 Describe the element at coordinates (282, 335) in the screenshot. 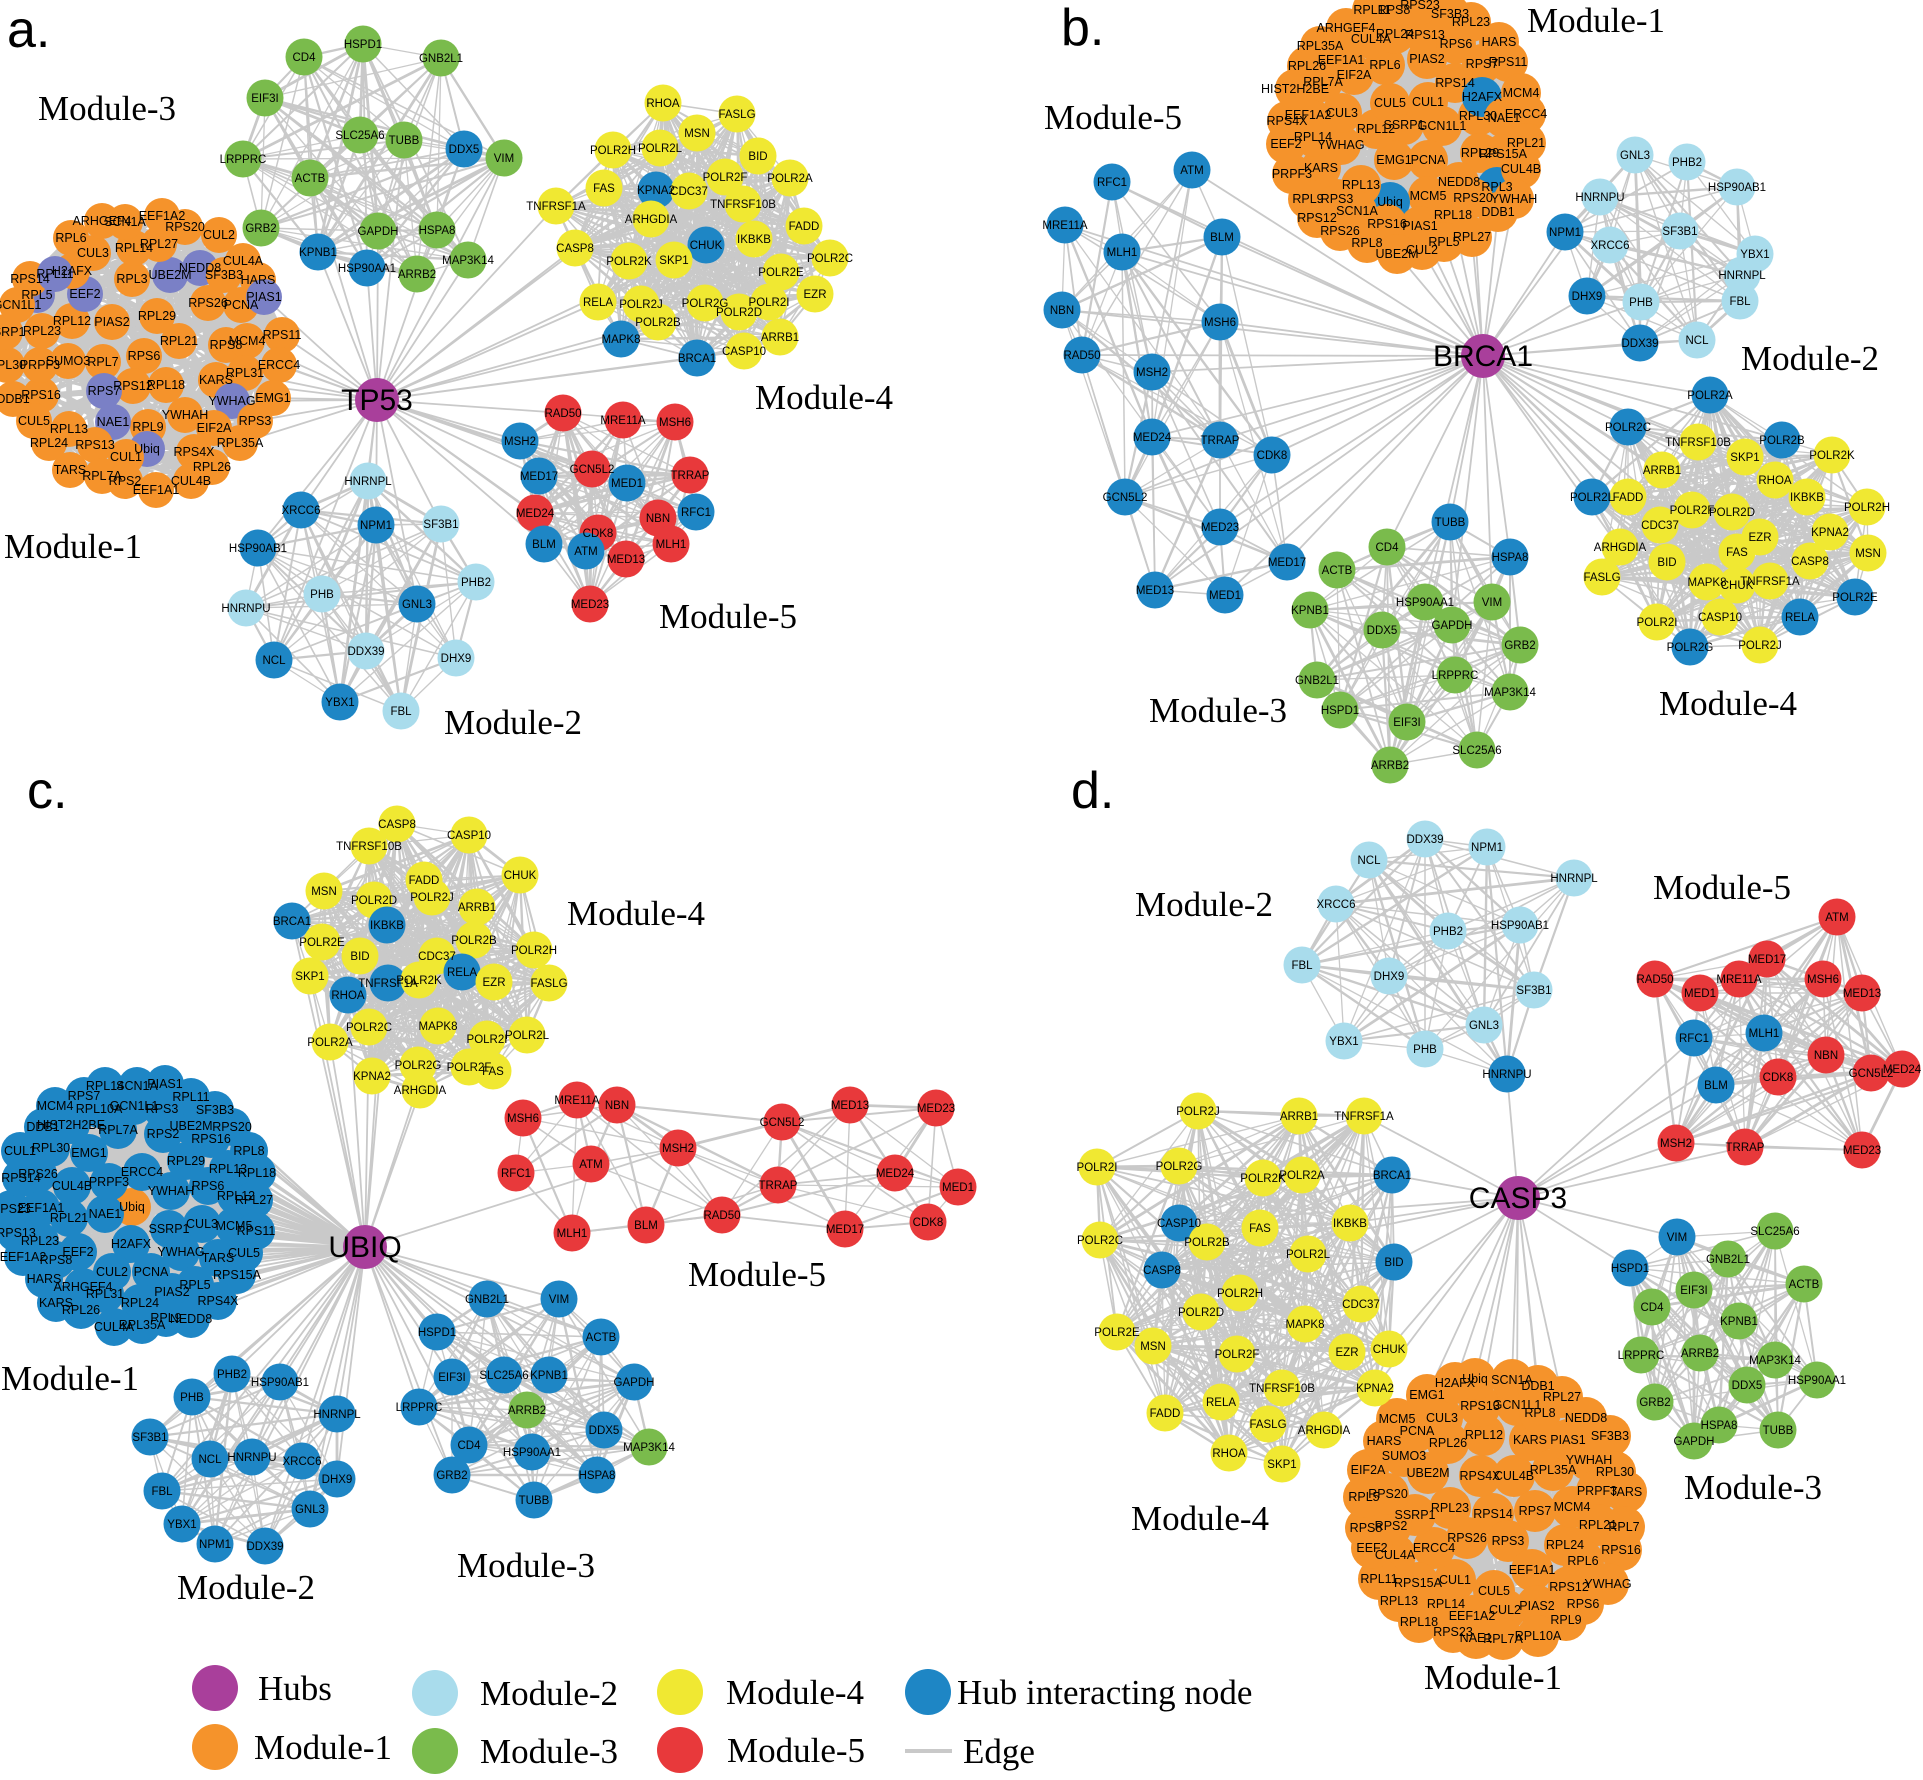

I see `svg-text: RPS11` at that location.